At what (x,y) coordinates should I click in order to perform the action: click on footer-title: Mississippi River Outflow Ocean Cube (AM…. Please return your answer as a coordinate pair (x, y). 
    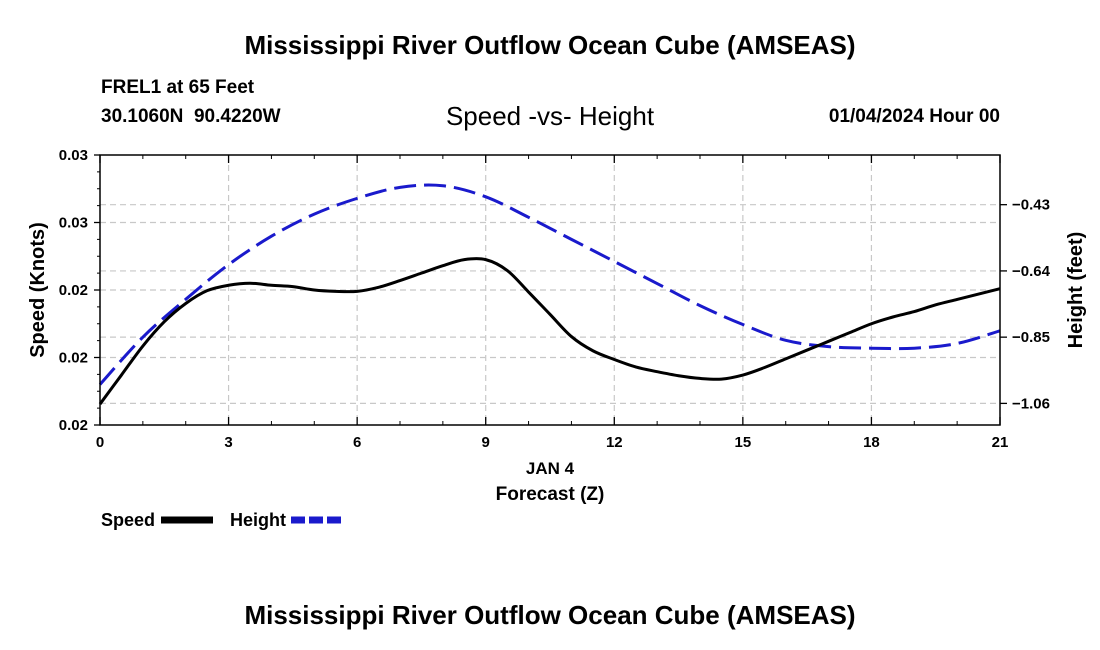
    Looking at the image, I should click on (550, 615).